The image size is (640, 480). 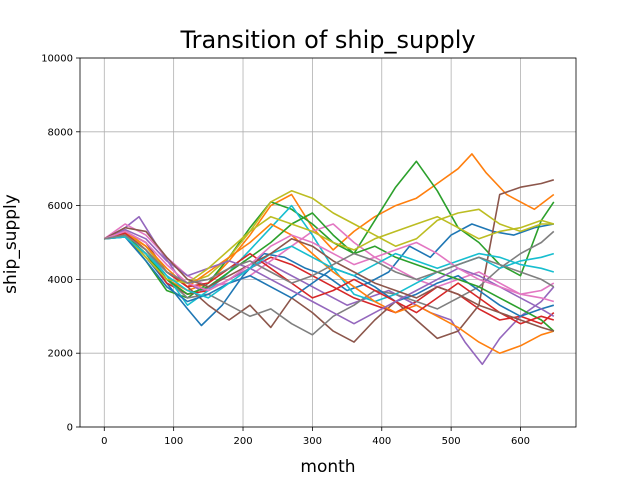 What do you see at coordinates (381, 441) in the screenshot?
I see `x-tick-label: 400` at bounding box center [381, 441].